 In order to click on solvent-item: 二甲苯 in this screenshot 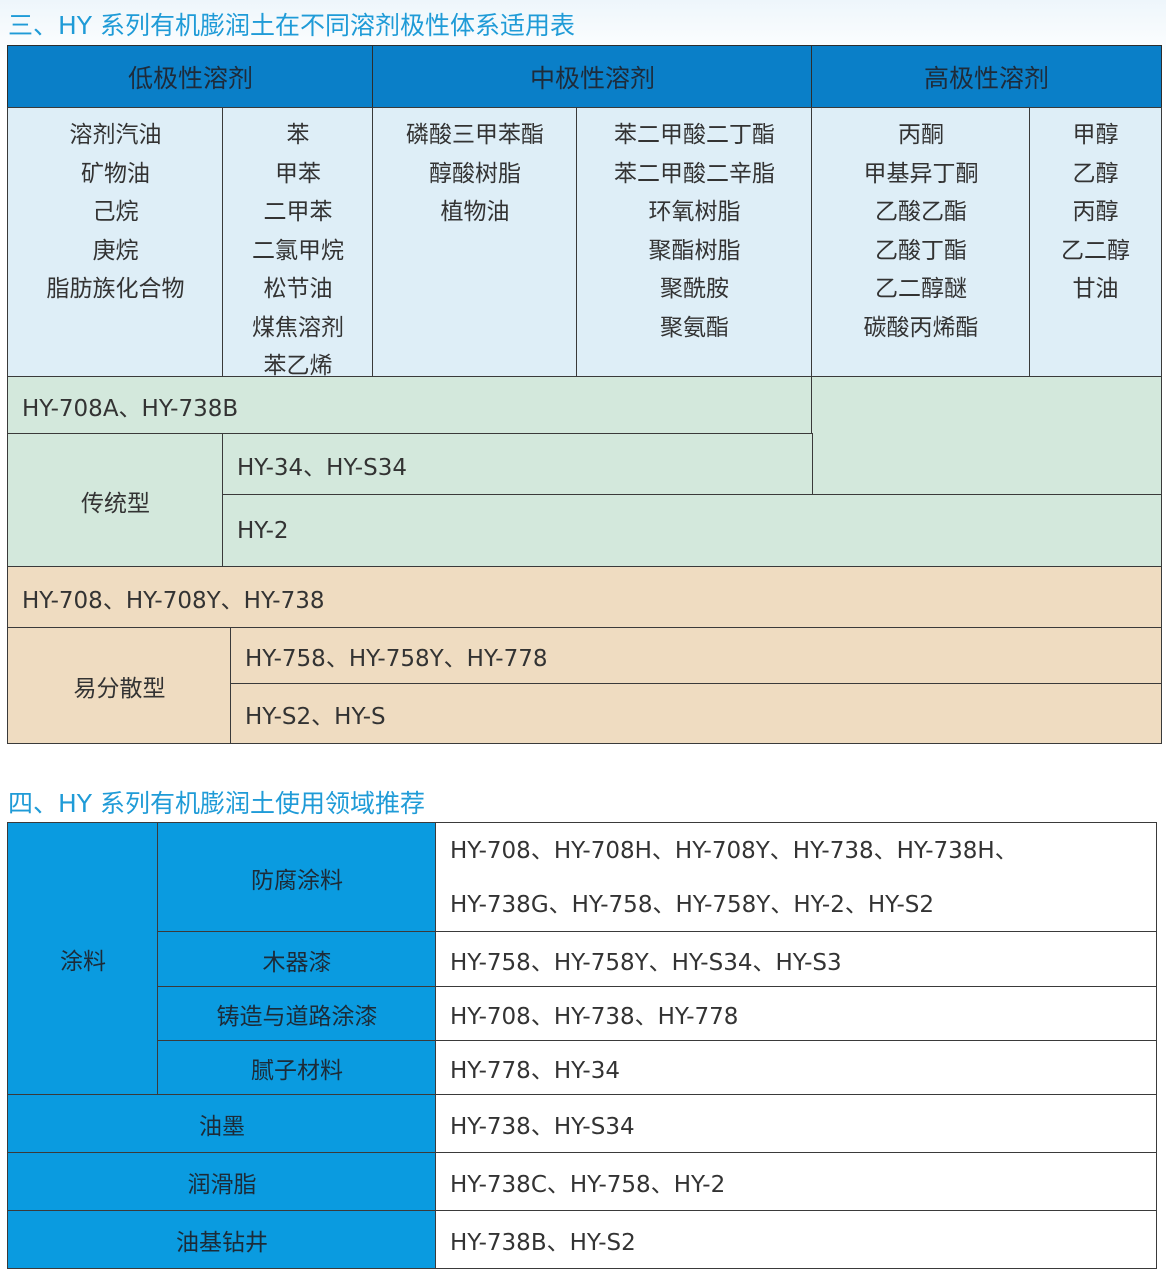, I will do `click(298, 212)`.